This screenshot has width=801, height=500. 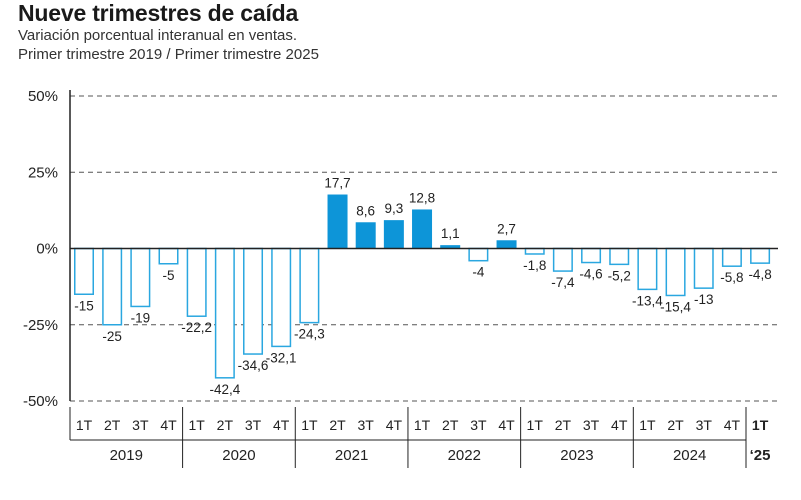 What do you see at coordinates (365, 210) in the screenshot?
I see `data-label: 8,6` at bounding box center [365, 210].